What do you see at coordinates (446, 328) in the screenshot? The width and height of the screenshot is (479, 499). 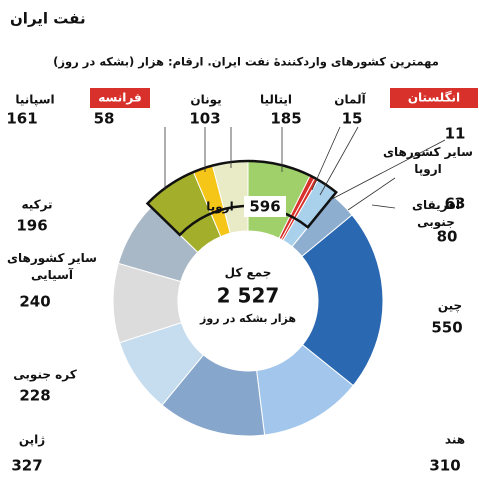 I see `value-label: 550` at bounding box center [446, 328].